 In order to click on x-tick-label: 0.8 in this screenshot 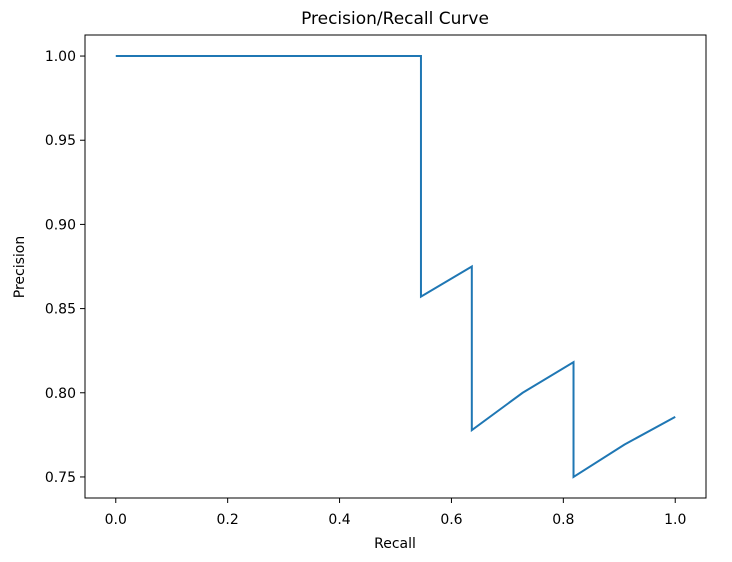, I will do `click(563, 520)`.